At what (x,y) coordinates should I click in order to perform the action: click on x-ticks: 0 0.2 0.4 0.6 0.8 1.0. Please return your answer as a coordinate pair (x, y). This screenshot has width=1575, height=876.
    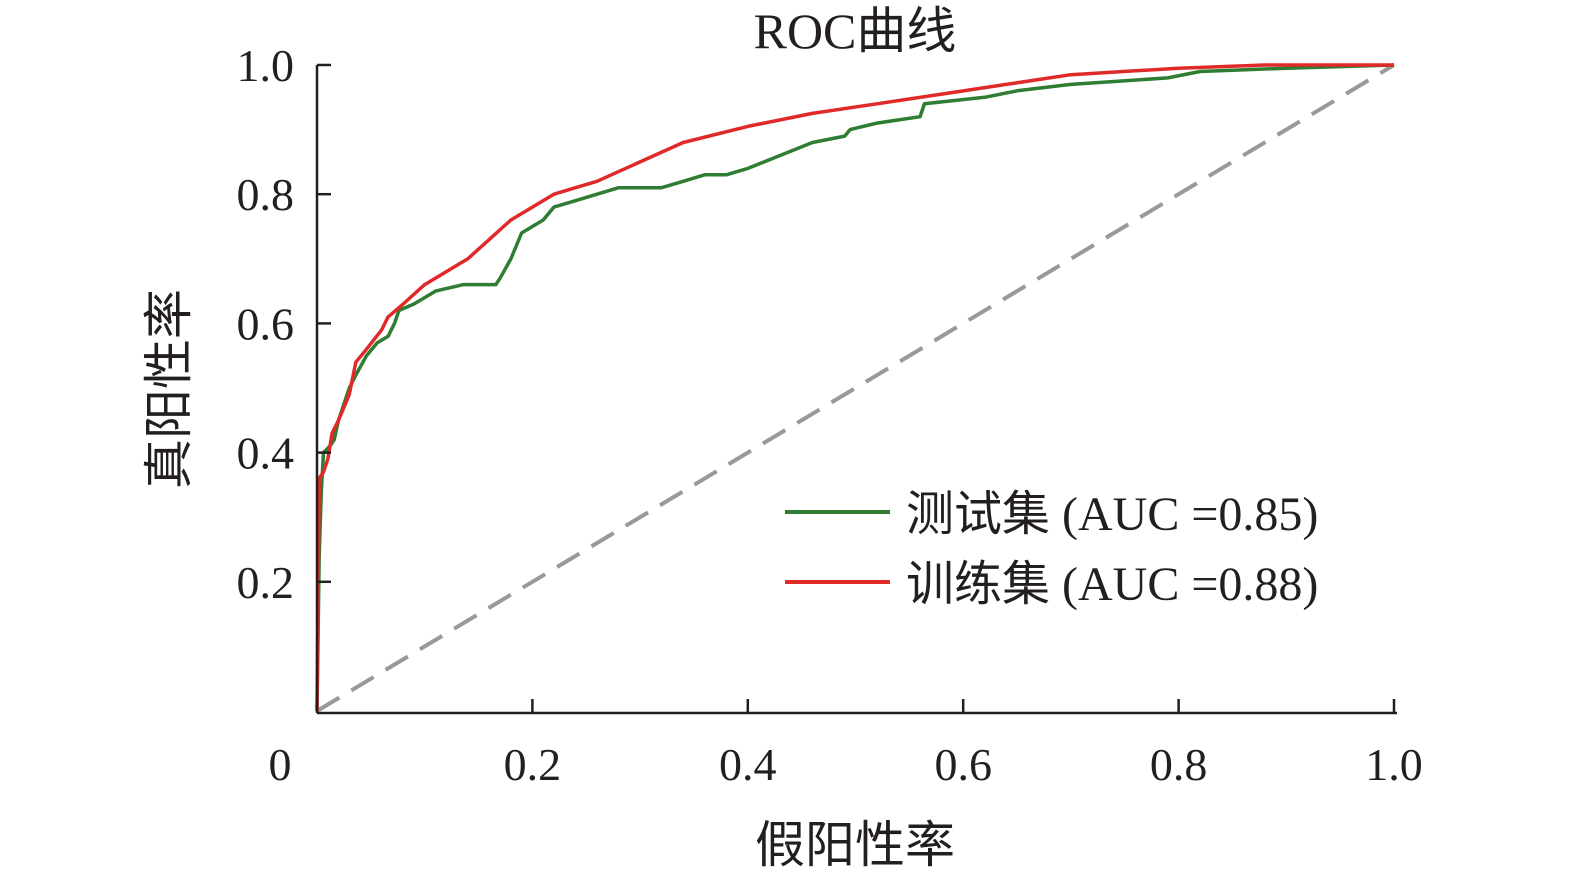
    Looking at the image, I should click on (846, 744).